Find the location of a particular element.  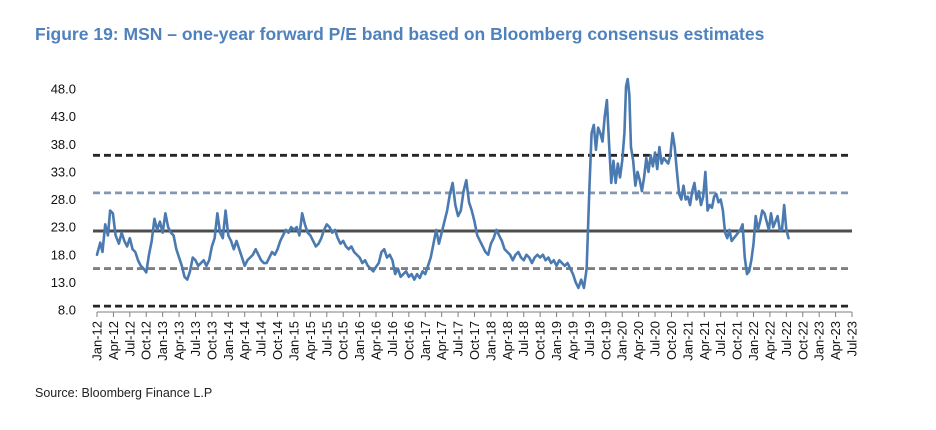

x-tick-label: Apr-19 is located at coordinates (572, 340).